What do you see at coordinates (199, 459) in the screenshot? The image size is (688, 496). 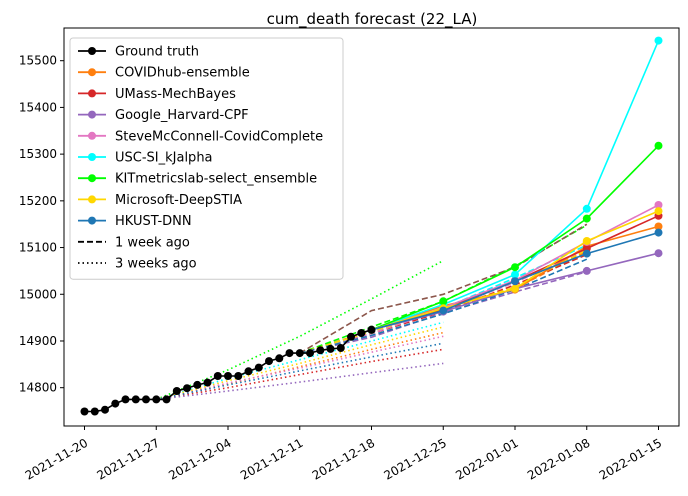 I see `x-tick-label: 2021-12-04` at bounding box center [199, 459].